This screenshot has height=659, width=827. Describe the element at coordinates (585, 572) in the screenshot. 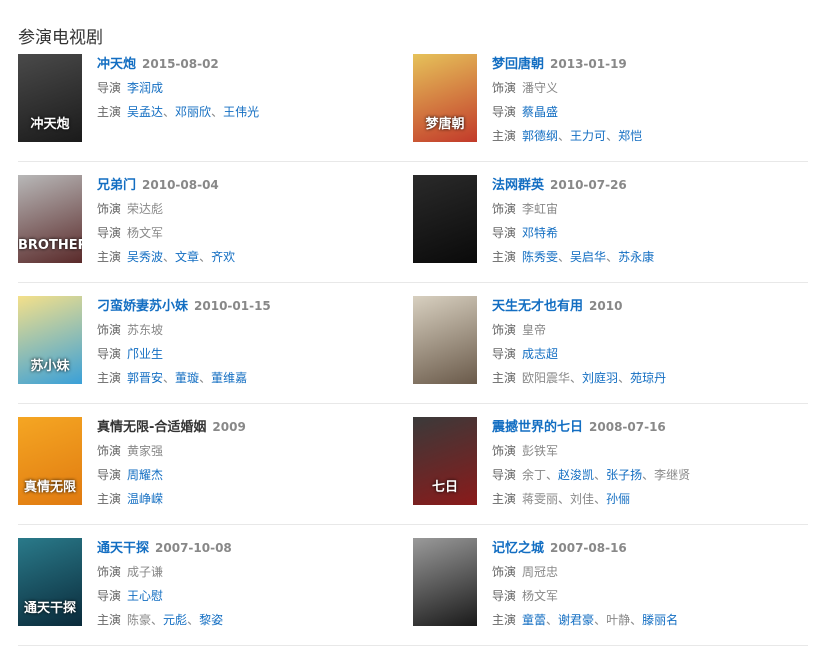

I see `role-row: 饰演 周冠忠` at that location.